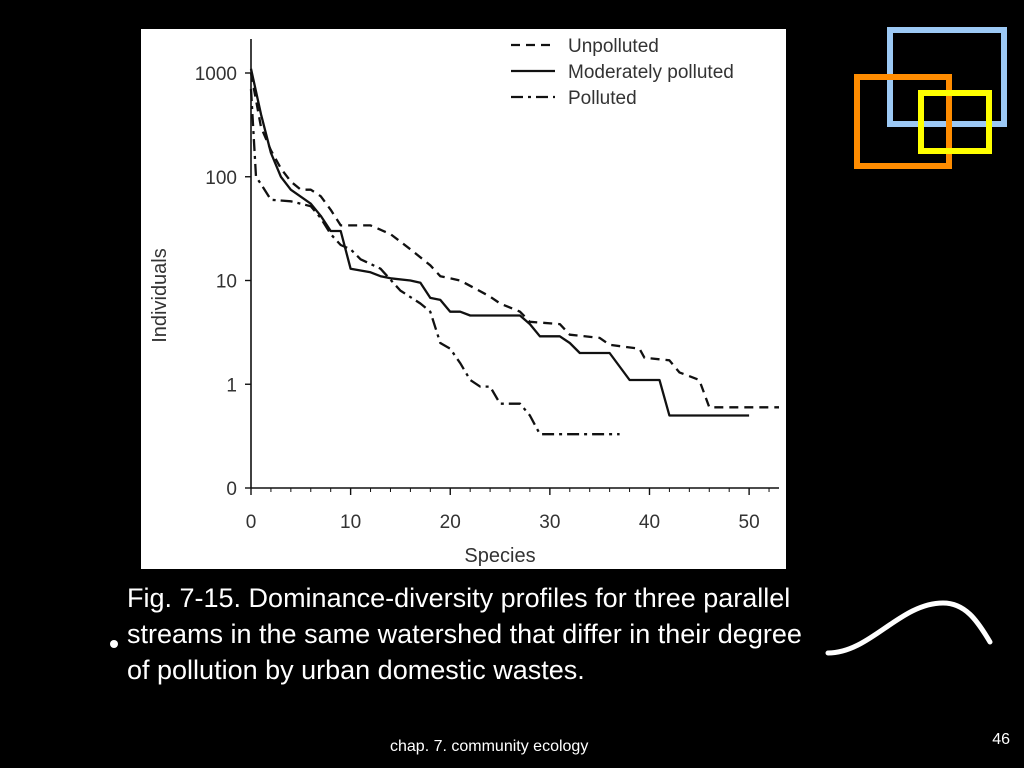 The height and width of the screenshot is (768, 1024). I want to click on y-axis-label: Individuals, so click(160, 295).